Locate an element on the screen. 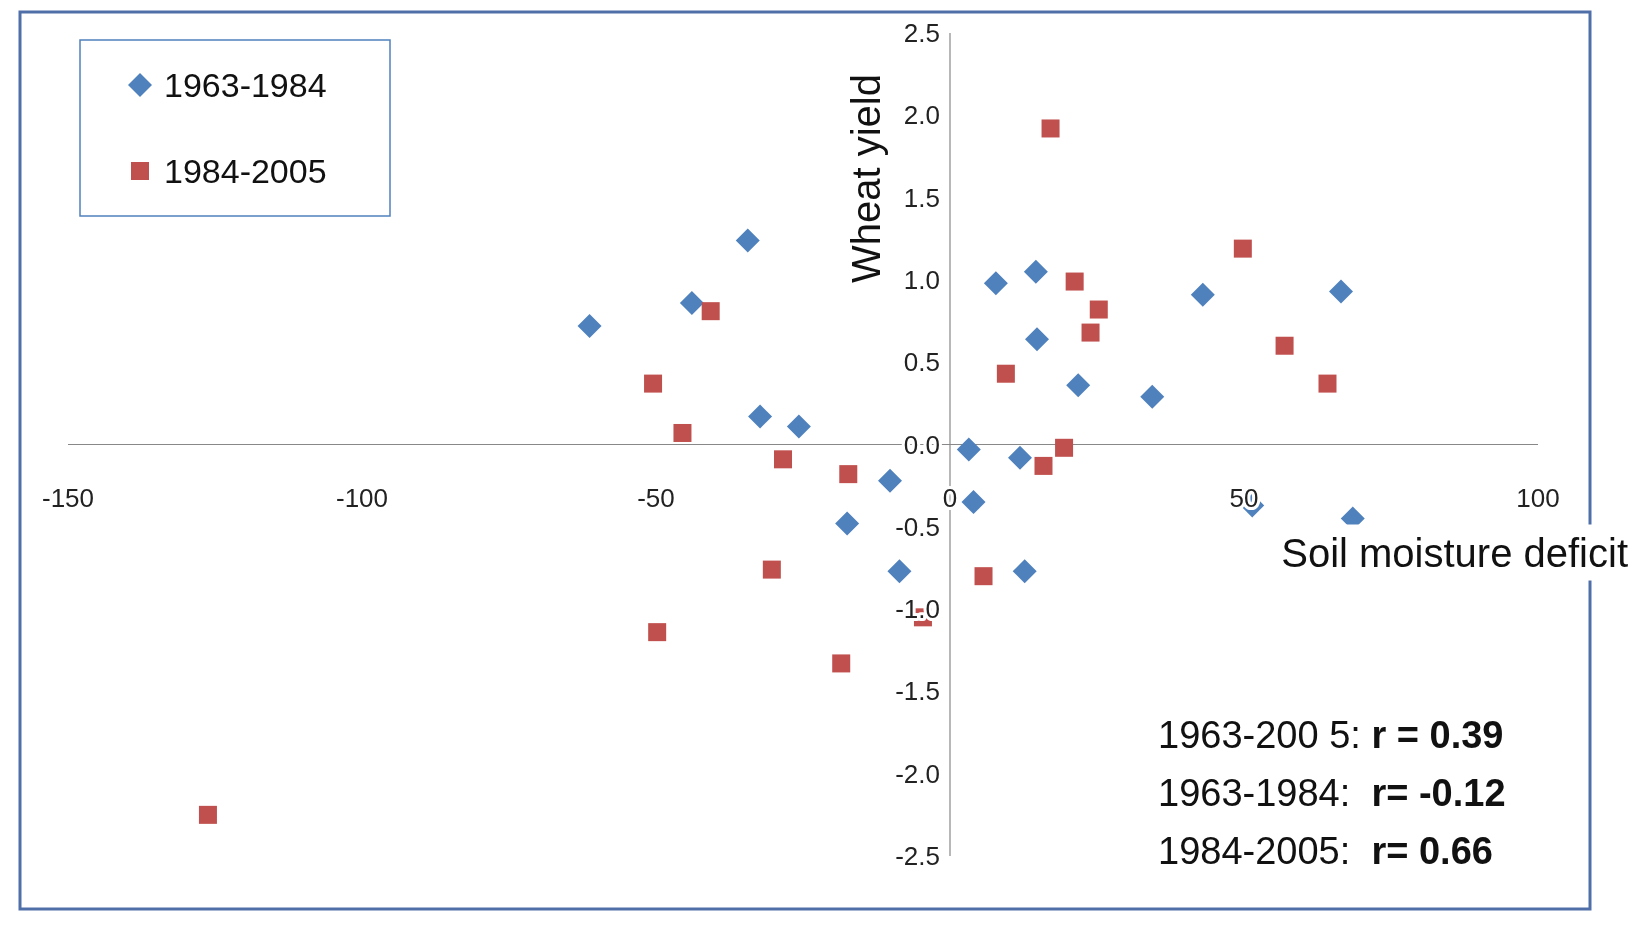 The width and height of the screenshot is (1647, 925). annotation: 1963-1984: r= -0.12 is located at coordinates (1332, 793).